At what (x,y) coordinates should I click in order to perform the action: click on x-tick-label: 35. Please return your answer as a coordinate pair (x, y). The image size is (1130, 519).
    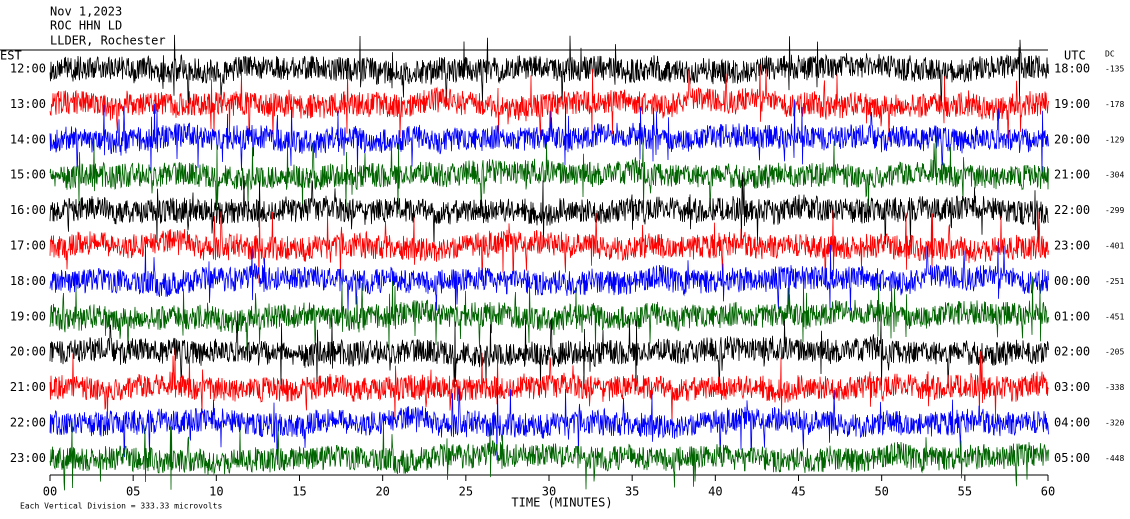
    Looking at the image, I should click on (632, 492).